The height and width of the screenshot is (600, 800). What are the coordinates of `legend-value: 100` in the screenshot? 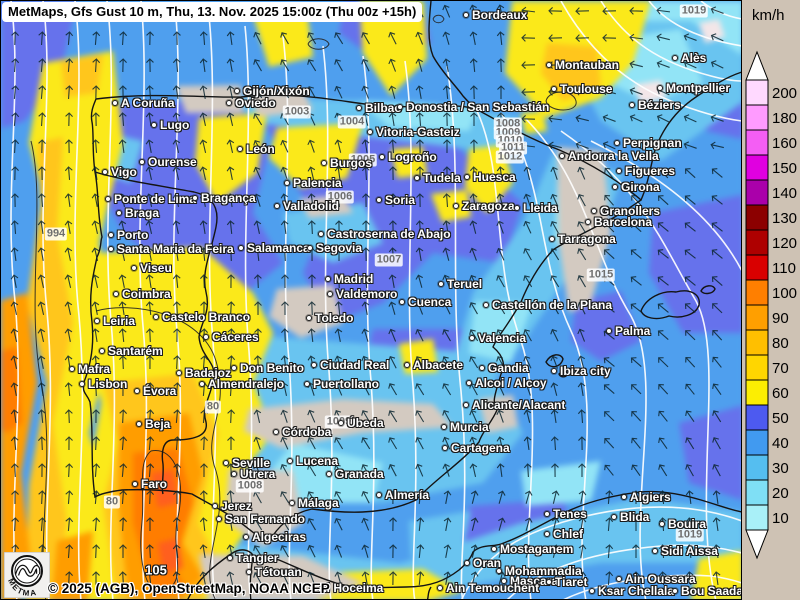 It's located at (784, 293).